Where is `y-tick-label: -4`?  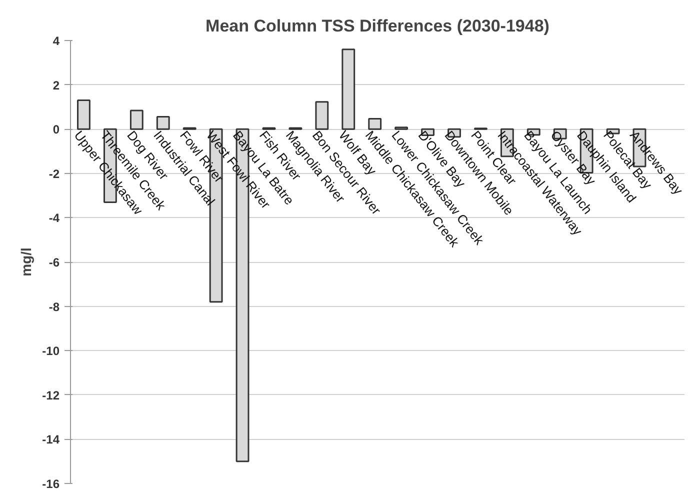
y-tick-label: -4 is located at coordinates (54, 218).